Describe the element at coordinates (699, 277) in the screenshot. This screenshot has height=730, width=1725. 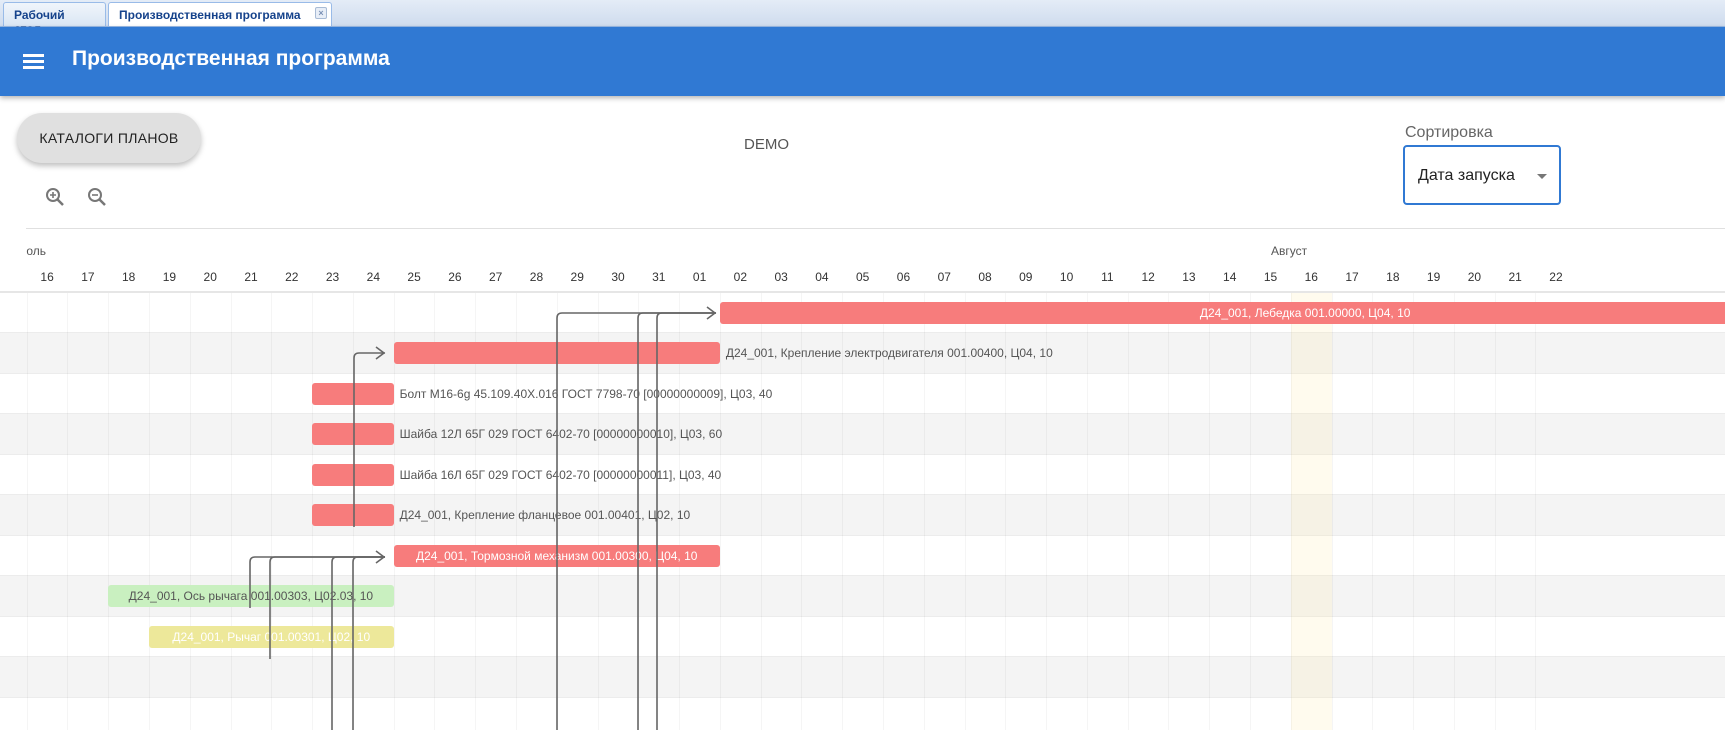
I see `day-label: 01` at that location.